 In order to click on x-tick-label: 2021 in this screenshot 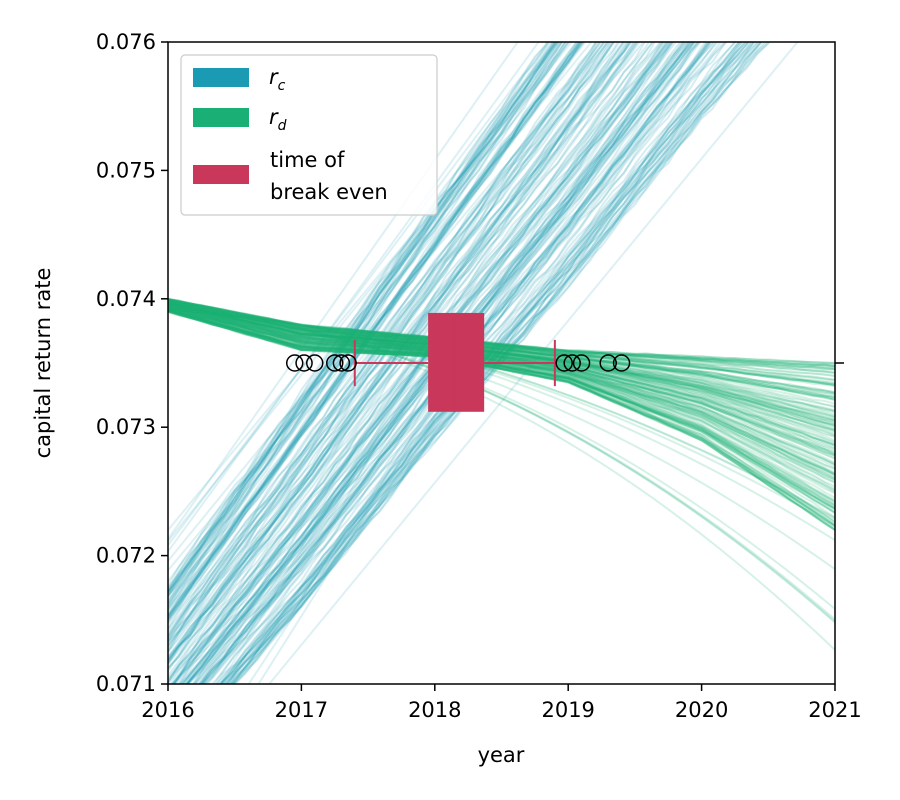, I will do `click(834, 710)`.